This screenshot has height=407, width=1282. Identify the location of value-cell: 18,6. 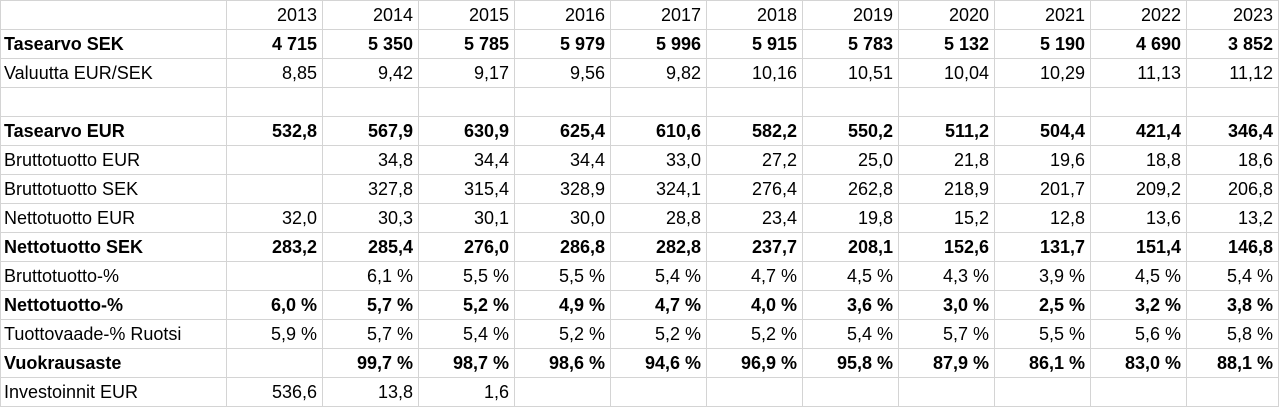
(1232, 160).